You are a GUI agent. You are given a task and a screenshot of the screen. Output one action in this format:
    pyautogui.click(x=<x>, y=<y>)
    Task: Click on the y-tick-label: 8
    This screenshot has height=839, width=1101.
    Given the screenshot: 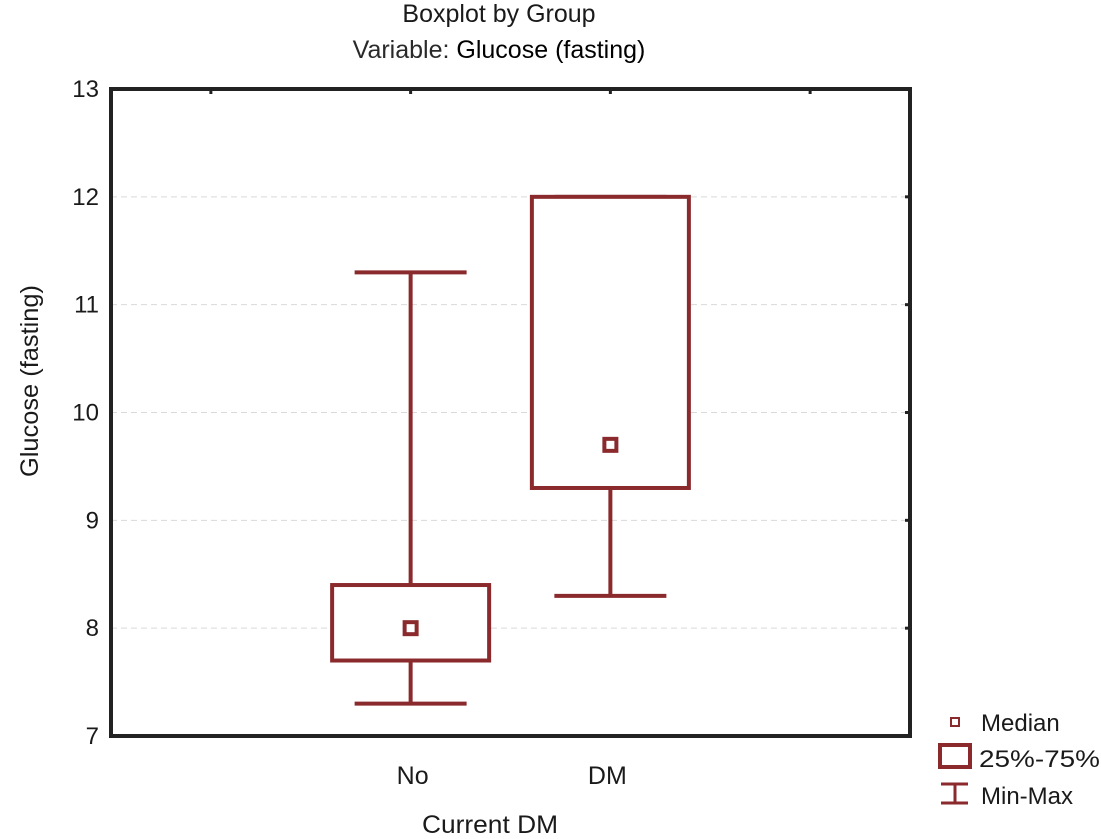 What is the action you would take?
    pyautogui.click(x=92, y=628)
    